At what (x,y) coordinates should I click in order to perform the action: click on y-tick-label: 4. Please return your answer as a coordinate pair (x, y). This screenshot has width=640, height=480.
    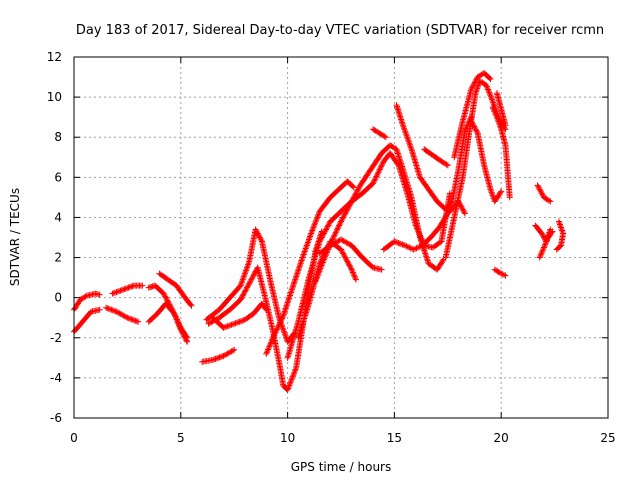
    Looking at the image, I should click on (58, 217).